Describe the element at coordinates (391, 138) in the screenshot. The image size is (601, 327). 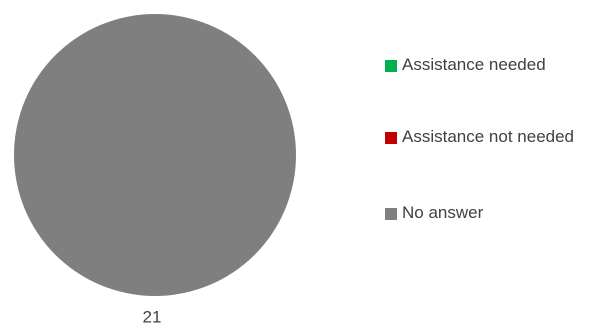
I see `legend-swatch-assistance-not-needed` at that location.